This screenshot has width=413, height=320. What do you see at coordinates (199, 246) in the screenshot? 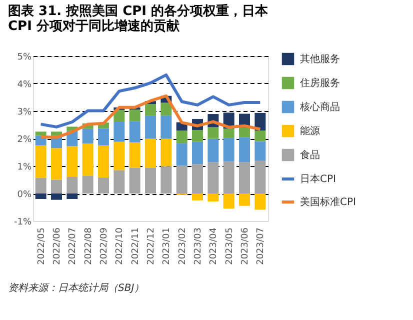
I see `x-tick-label: 2023/03` at bounding box center [199, 246].